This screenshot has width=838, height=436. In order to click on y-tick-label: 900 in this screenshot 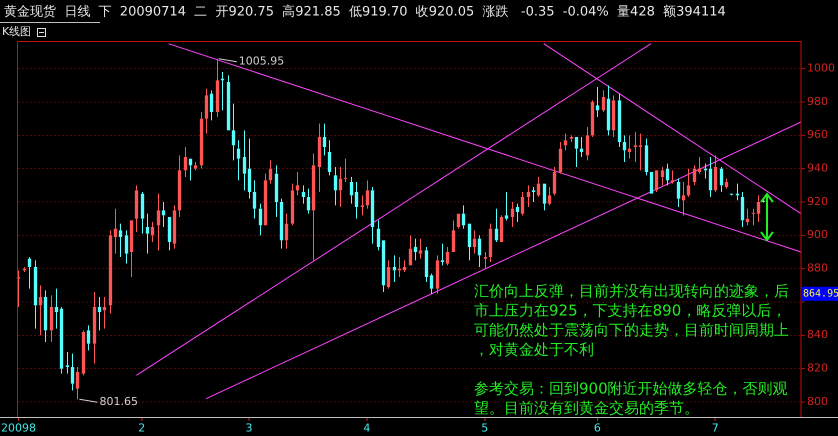, I will do `click(817, 235)`.